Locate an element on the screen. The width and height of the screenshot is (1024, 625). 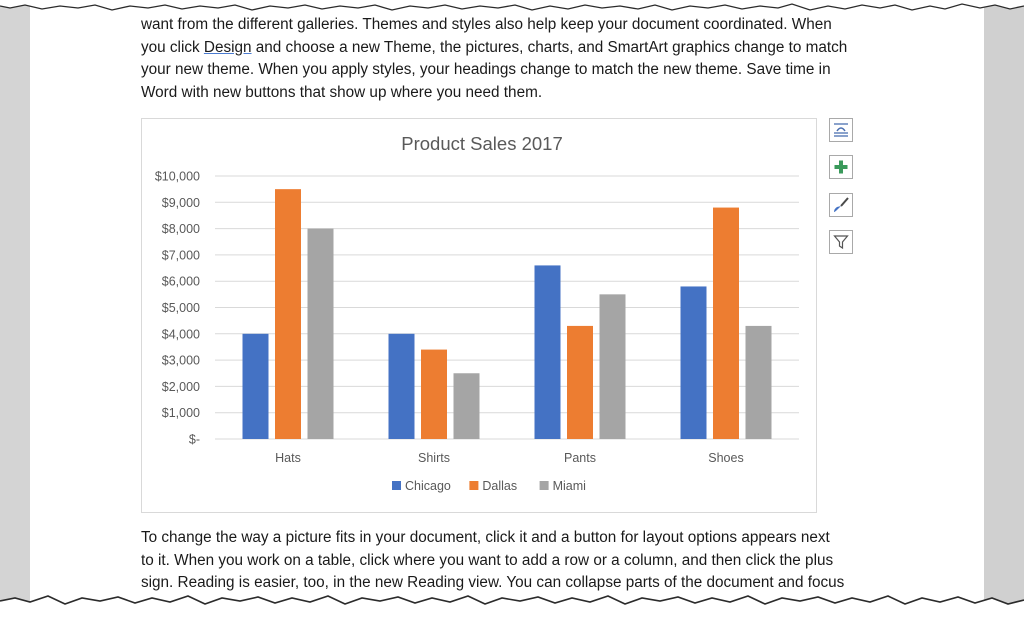
y-tick-label: $6,000 is located at coordinates (181, 282).